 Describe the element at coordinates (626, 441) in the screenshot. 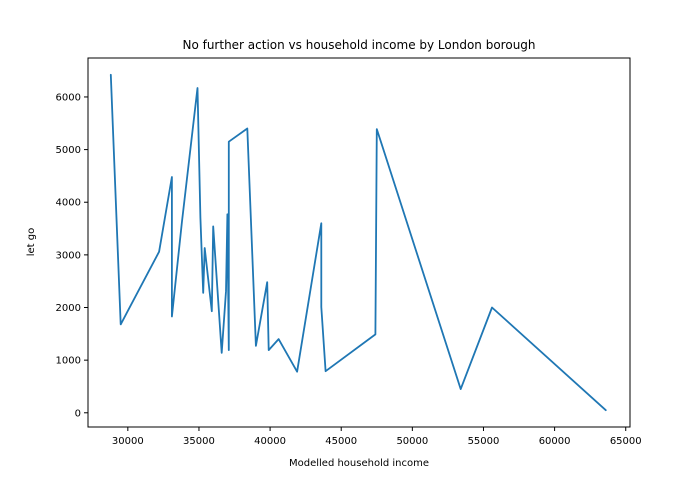

I see `x-tick-label: 65000` at that location.